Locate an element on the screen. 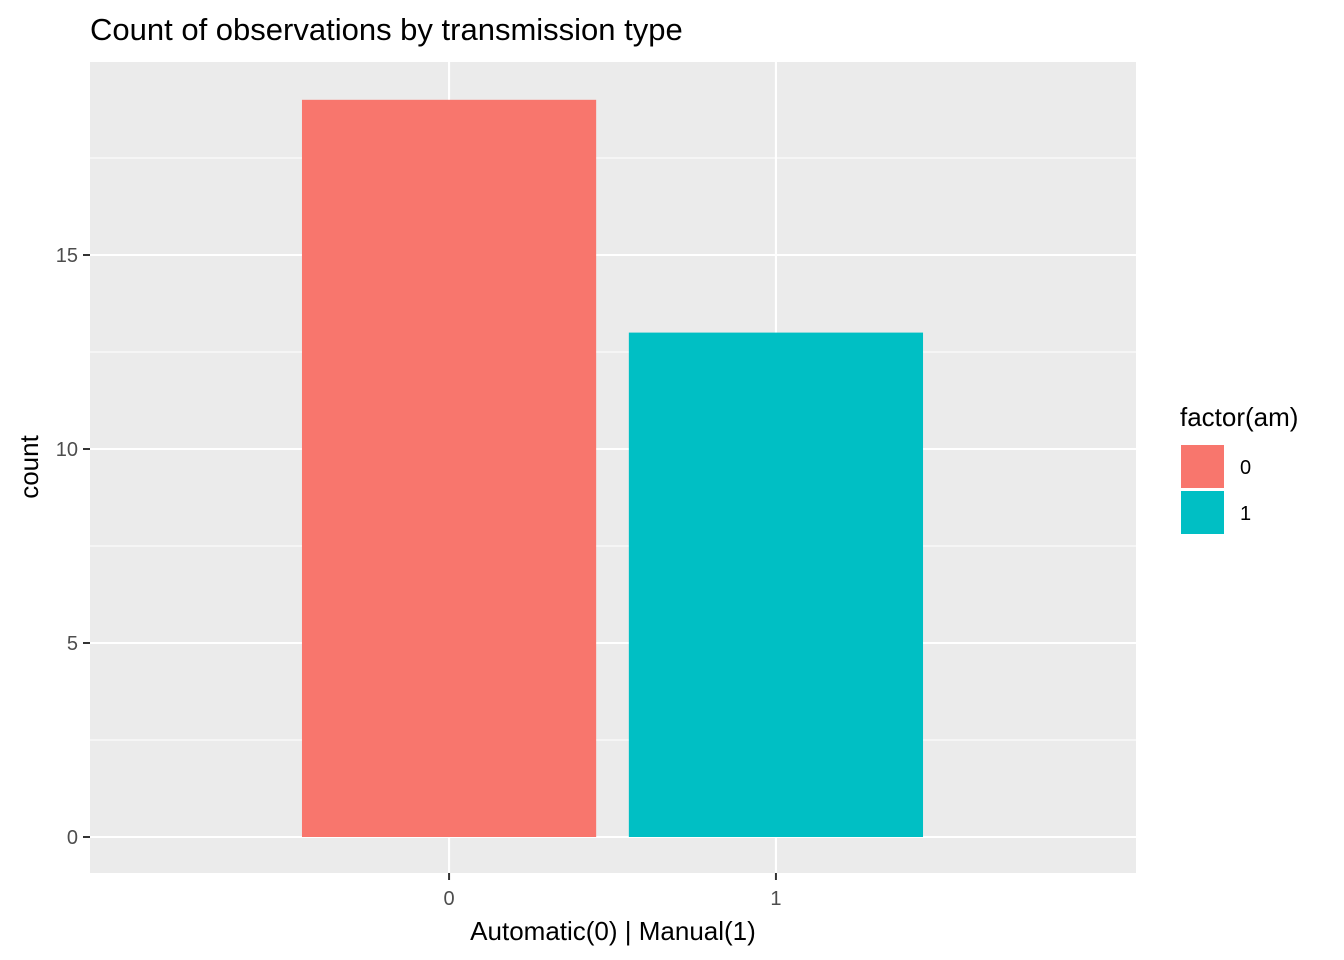 This screenshot has width=1344, height=960. y-tick-label: 15 is located at coordinates (67, 256).